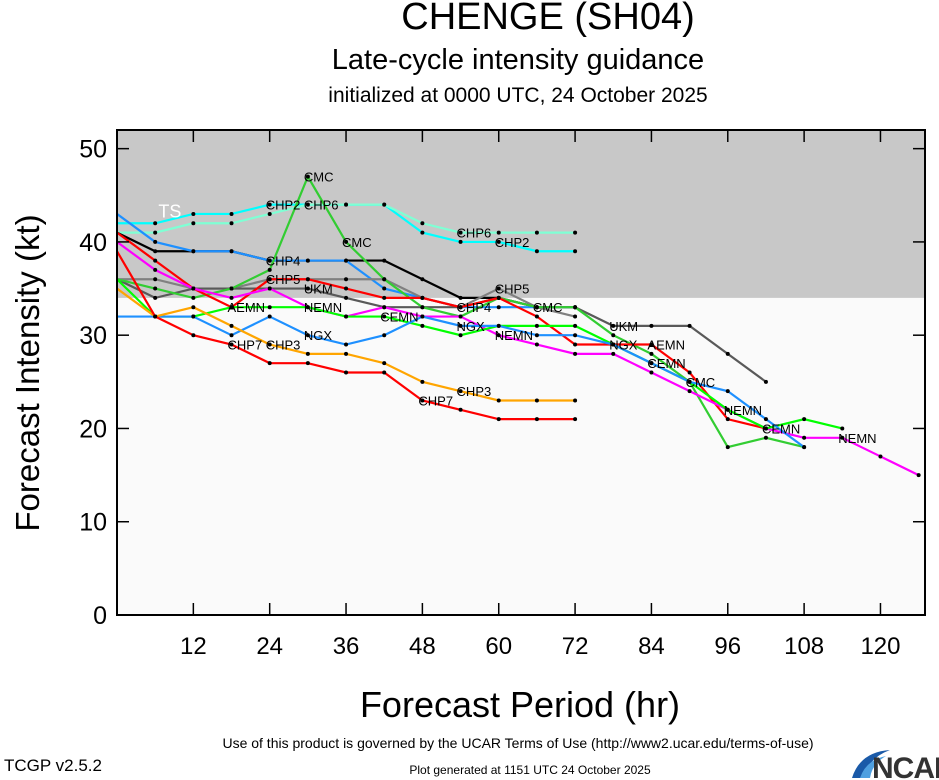 The image size is (939, 780). Describe the element at coordinates (346, 646) in the screenshot. I see `x-tick-label: 36` at that location.